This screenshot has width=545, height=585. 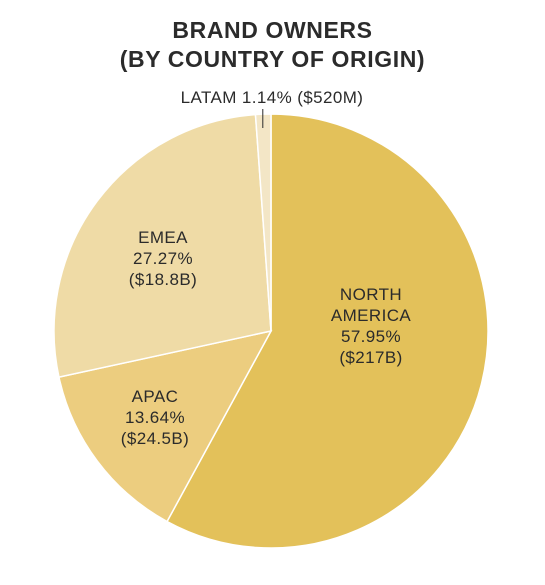 I want to click on pie-slice-label-apac: APAC 13.64% ($24.5B), so click(x=155, y=417).